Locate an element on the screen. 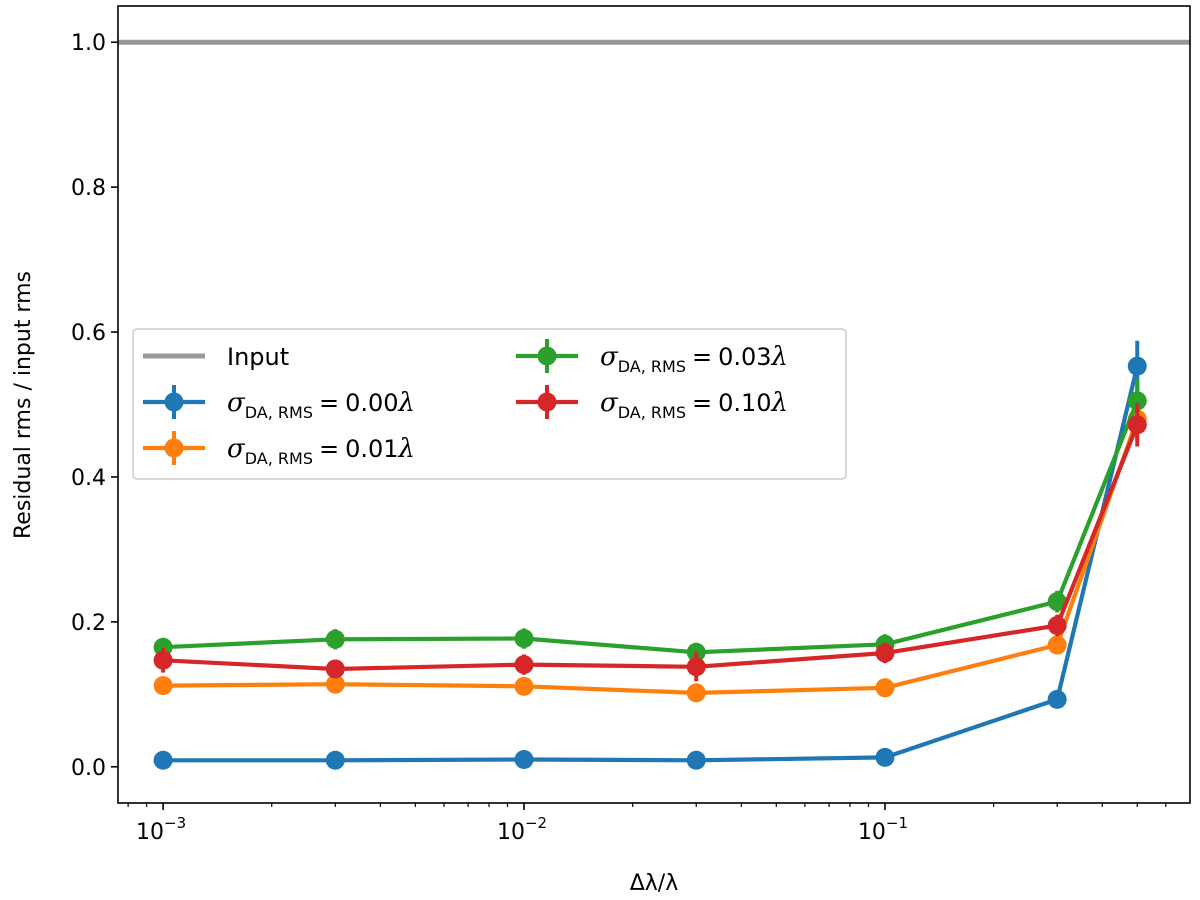  x-tick-label: 10⁻¹ is located at coordinates (883, 829).